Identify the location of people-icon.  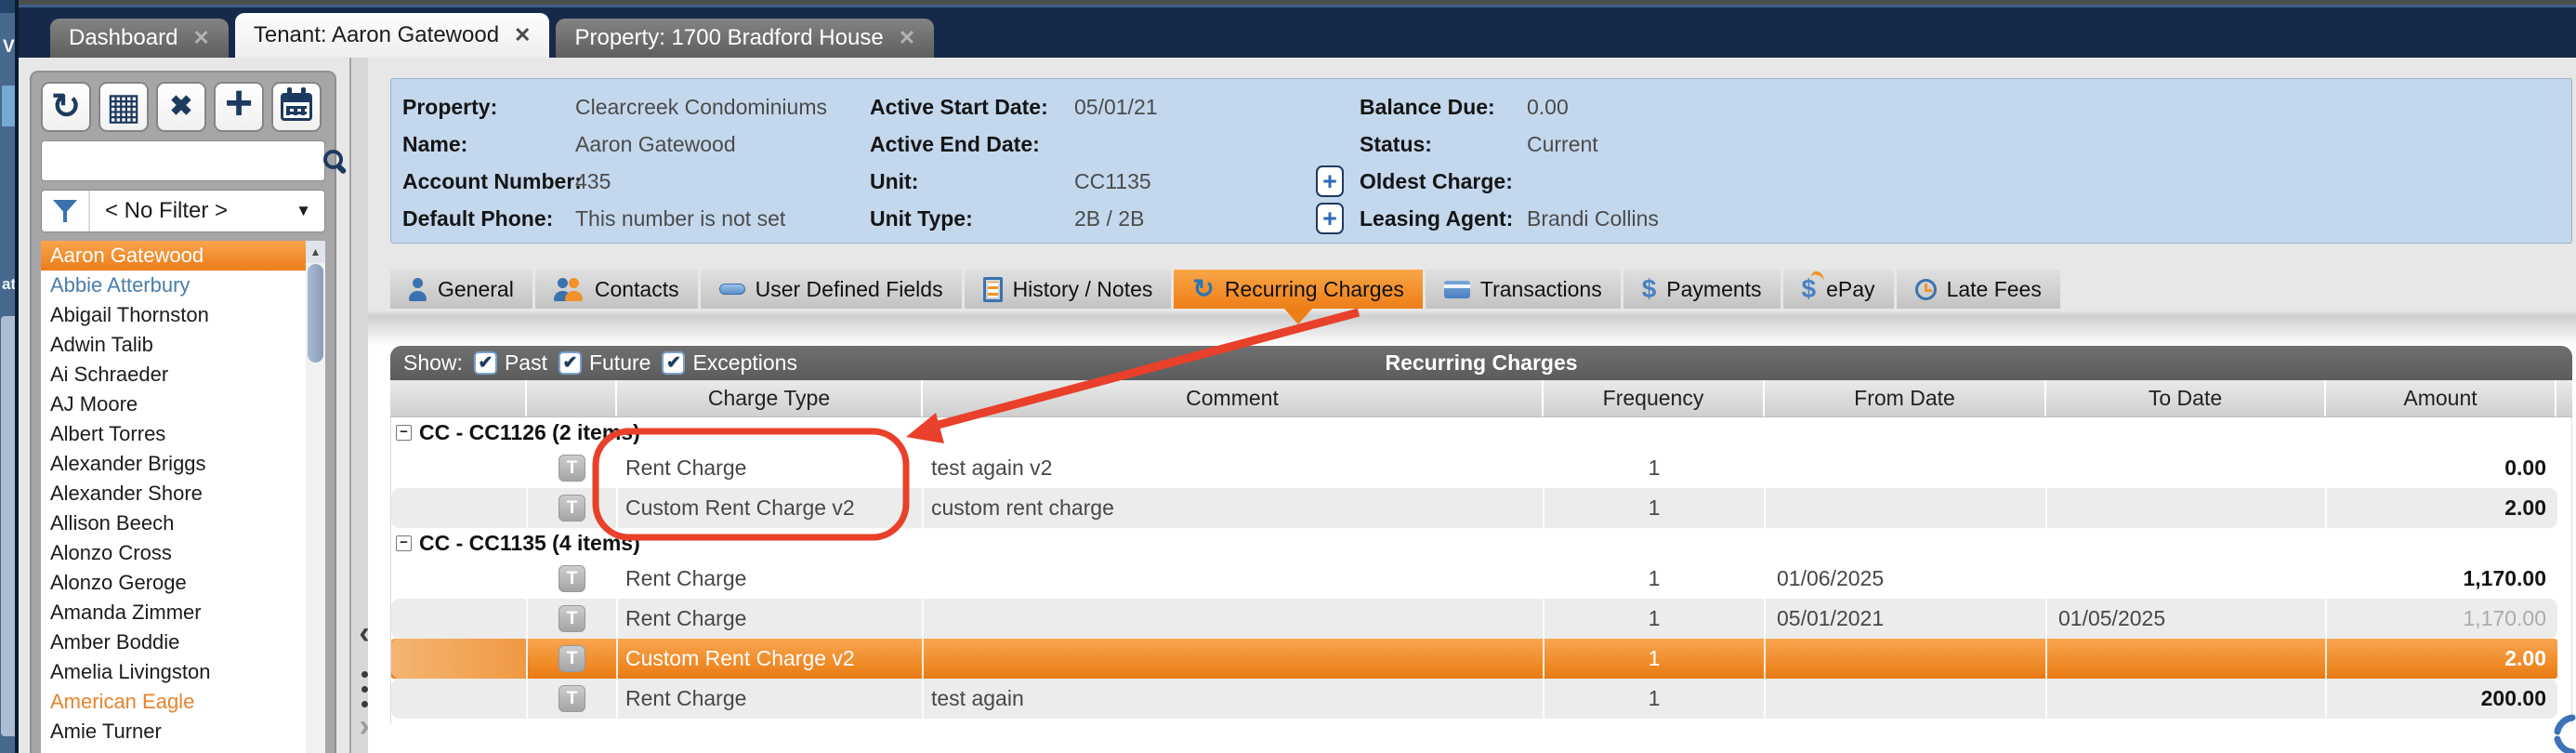
(569, 289).